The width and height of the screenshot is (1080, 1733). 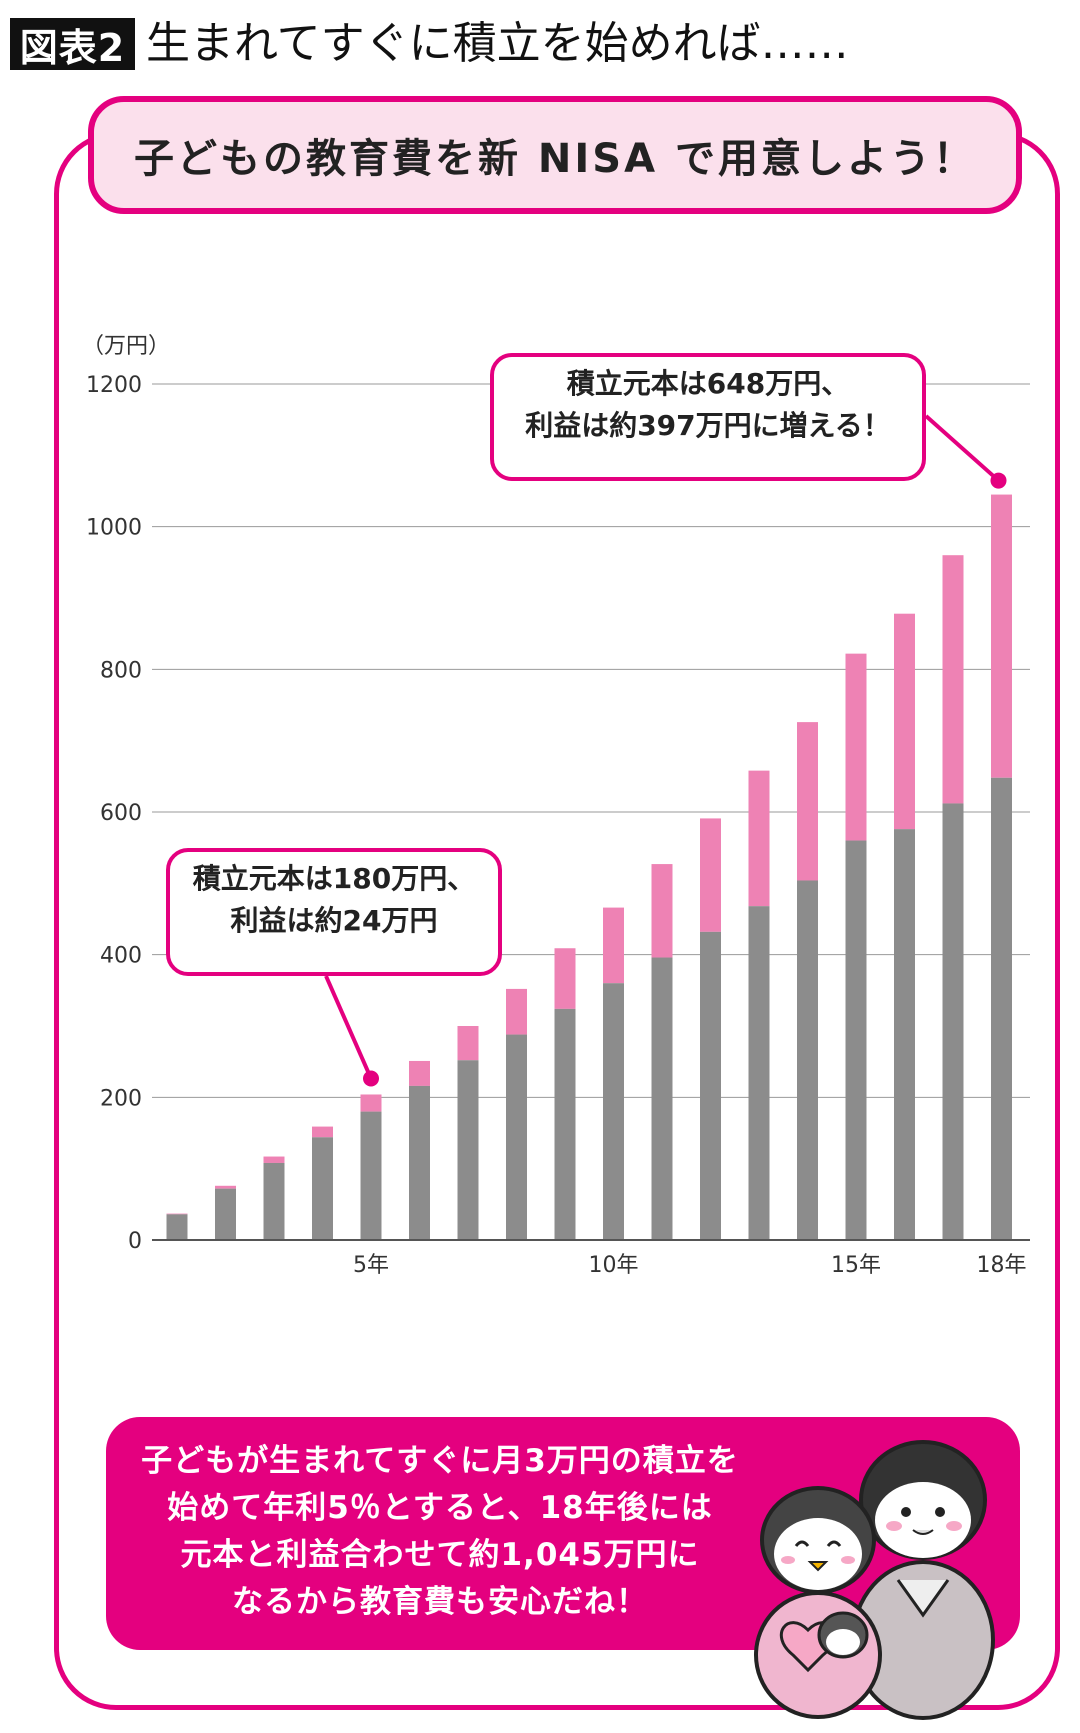 What do you see at coordinates (440, 1555) in the screenshot?
I see `summary-line: 元本と利益合わせて約1,045万円に` at bounding box center [440, 1555].